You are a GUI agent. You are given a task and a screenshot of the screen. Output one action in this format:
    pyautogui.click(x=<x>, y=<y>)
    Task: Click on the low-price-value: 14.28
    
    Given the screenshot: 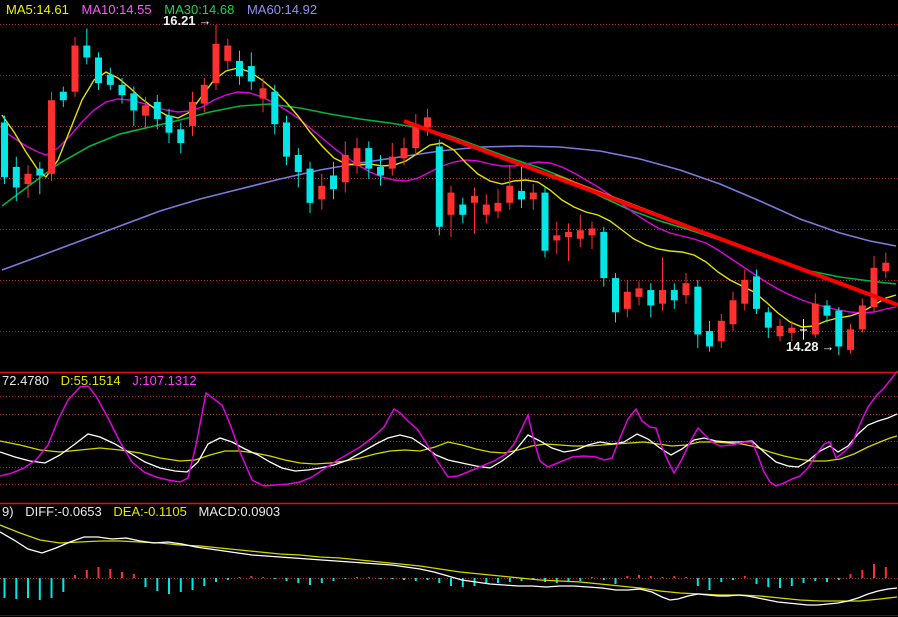 What is the action you would take?
    pyautogui.click(x=802, y=346)
    